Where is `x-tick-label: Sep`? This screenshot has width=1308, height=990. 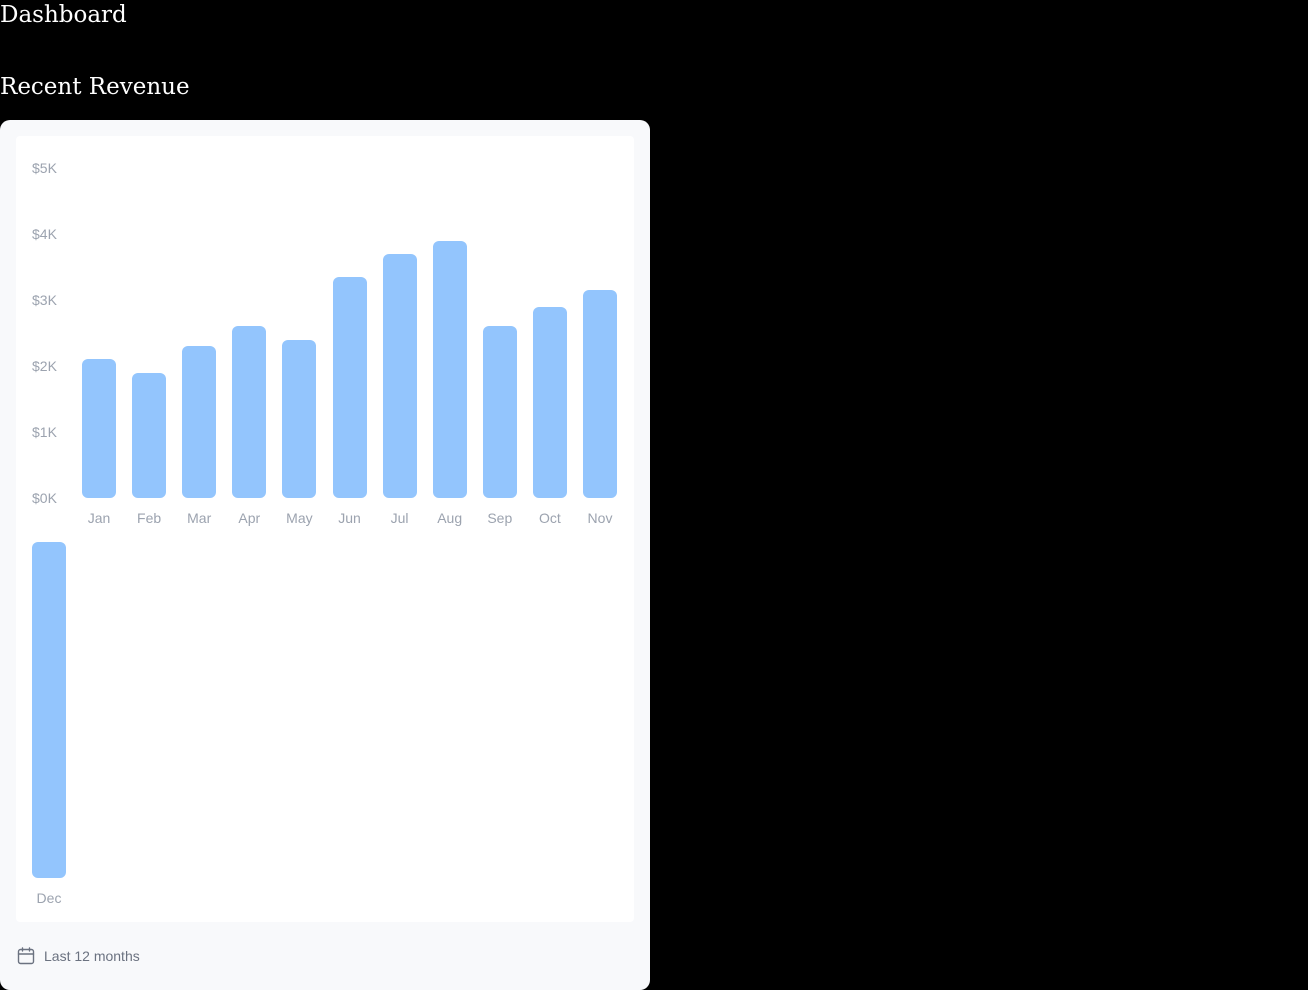
x-tick-label: Sep is located at coordinates (500, 518).